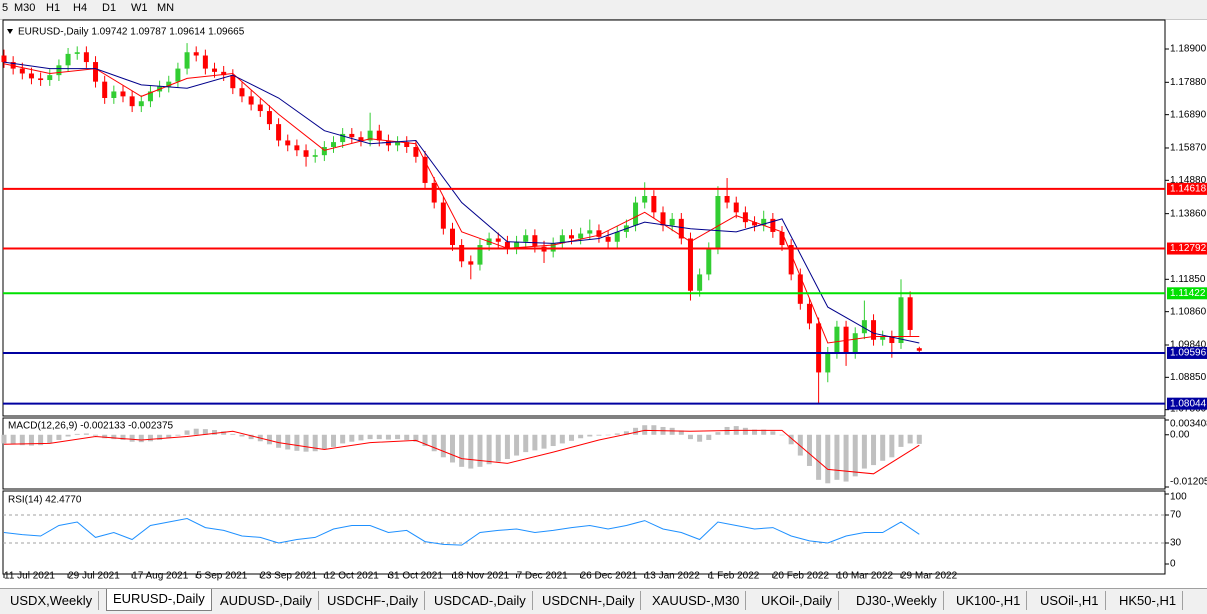 This screenshot has height=614, width=1207. I want to click on symbol-tab: USDCHF-,Daily, so click(373, 600).